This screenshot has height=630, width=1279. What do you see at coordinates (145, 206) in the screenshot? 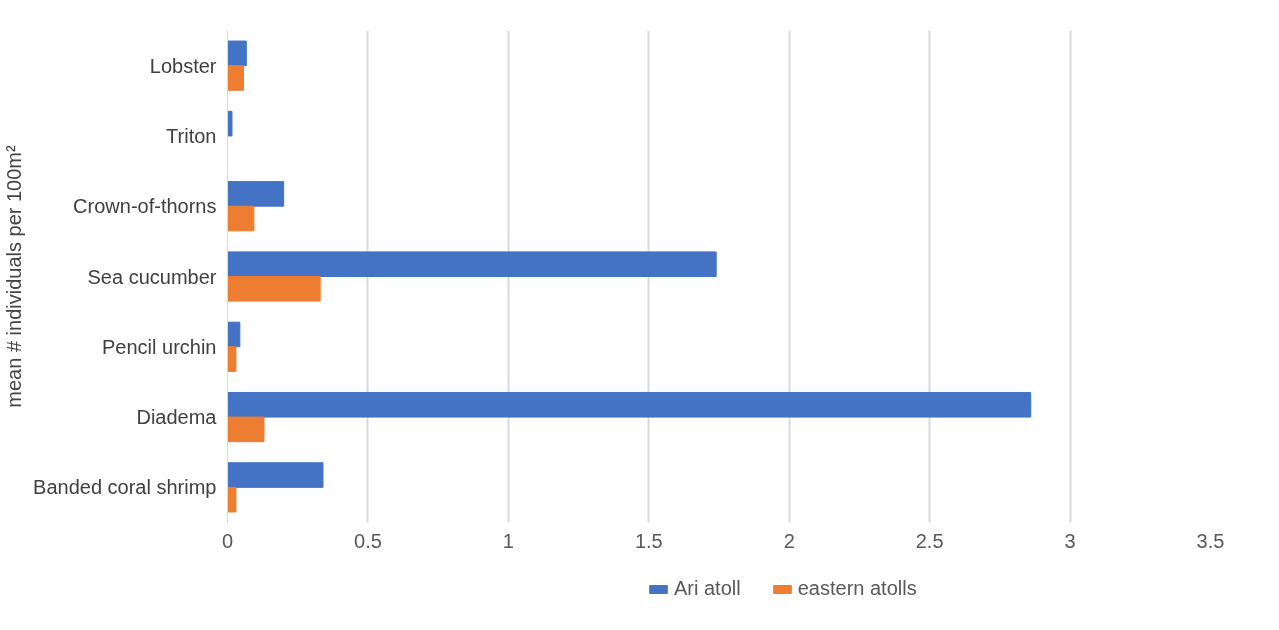
I see `y-tick-label: Crown-of-thorns` at bounding box center [145, 206].